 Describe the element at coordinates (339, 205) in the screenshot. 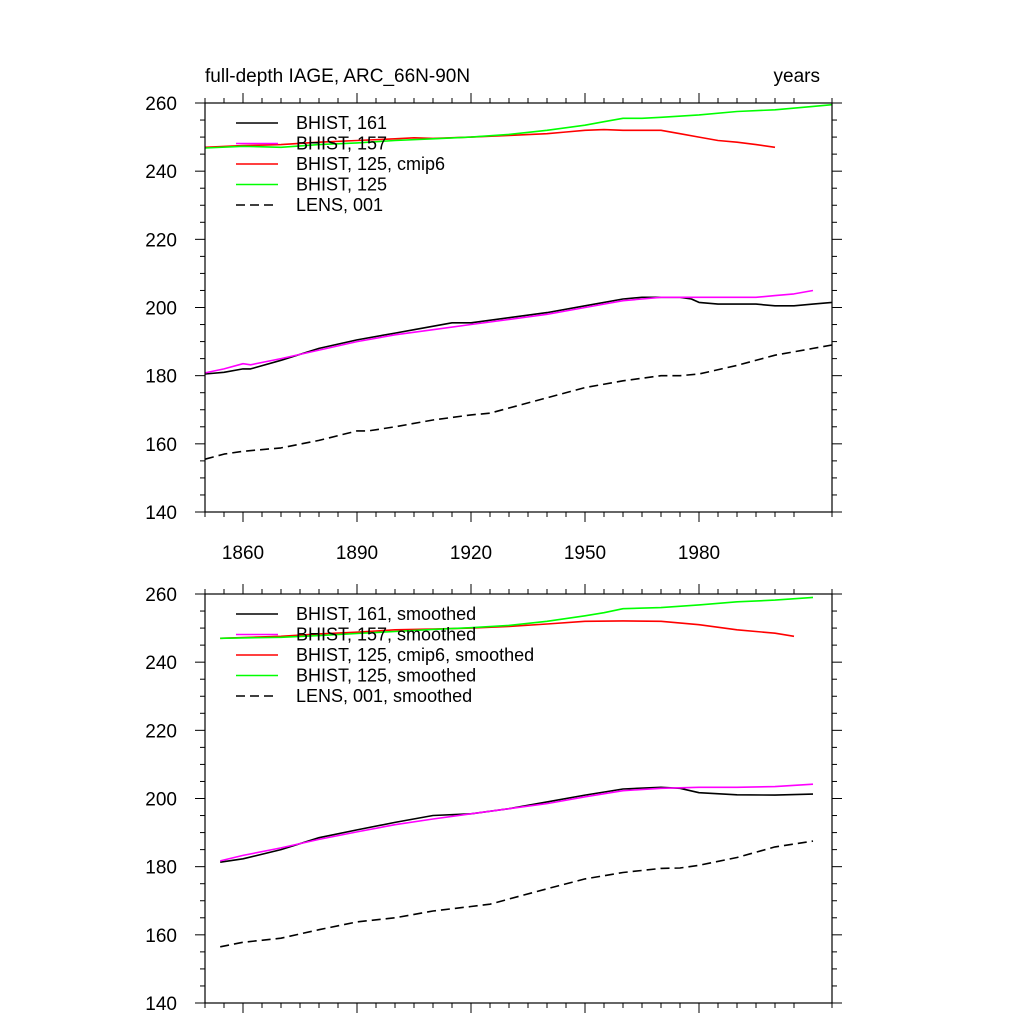

I see `legend-label-5: LENS, 001` at that location.